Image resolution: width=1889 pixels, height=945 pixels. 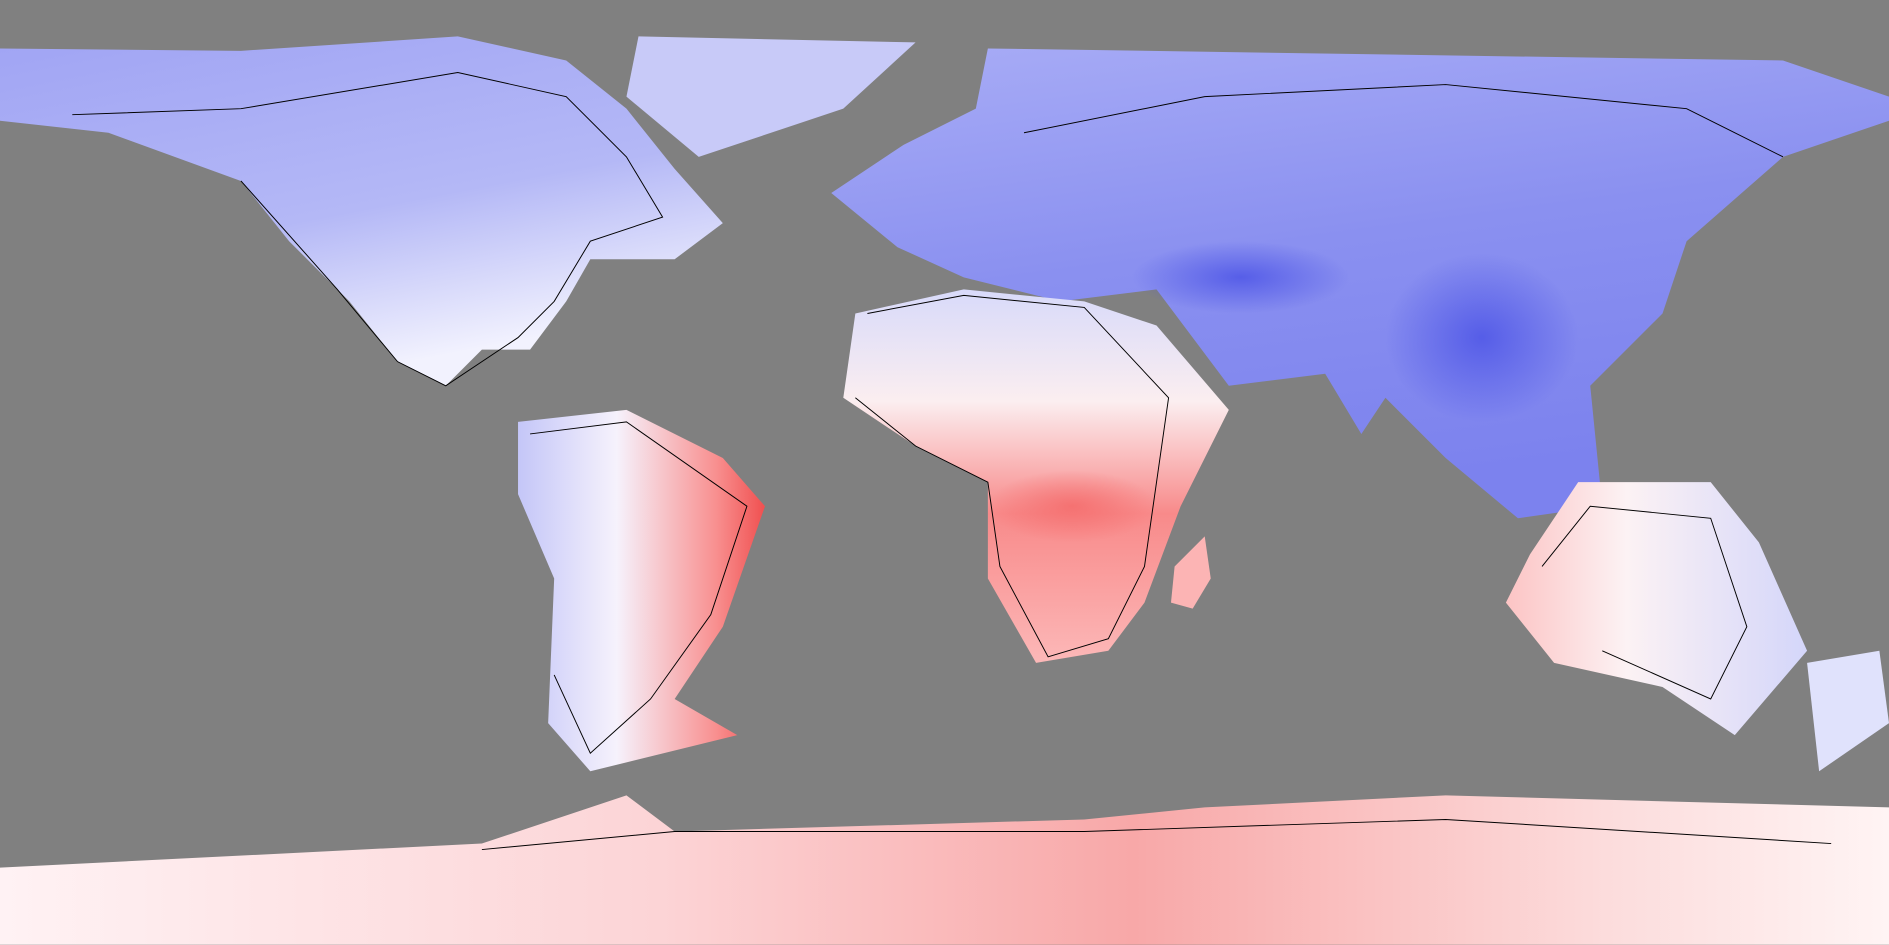 I want to click on greenland, so click(x=771, y=96).